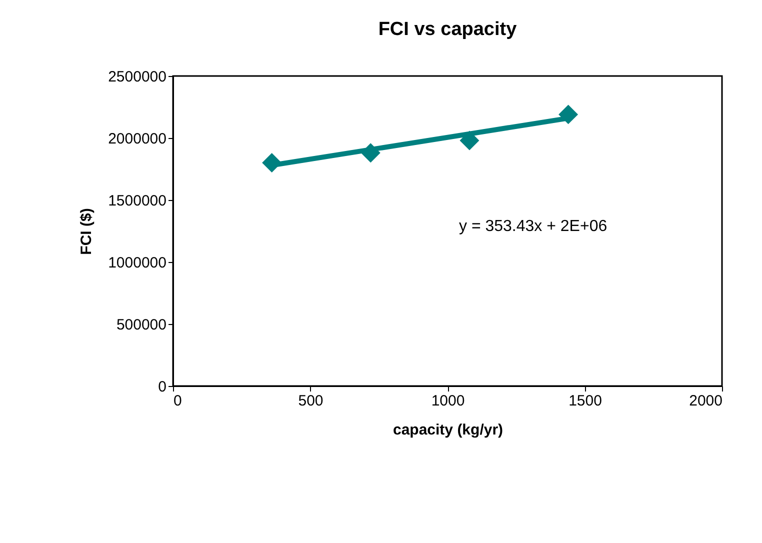  What do you see at coordinates (137, 263) in the screenshot?
I see `y-tick-label: 1000000` at bounding box center [137, 263].